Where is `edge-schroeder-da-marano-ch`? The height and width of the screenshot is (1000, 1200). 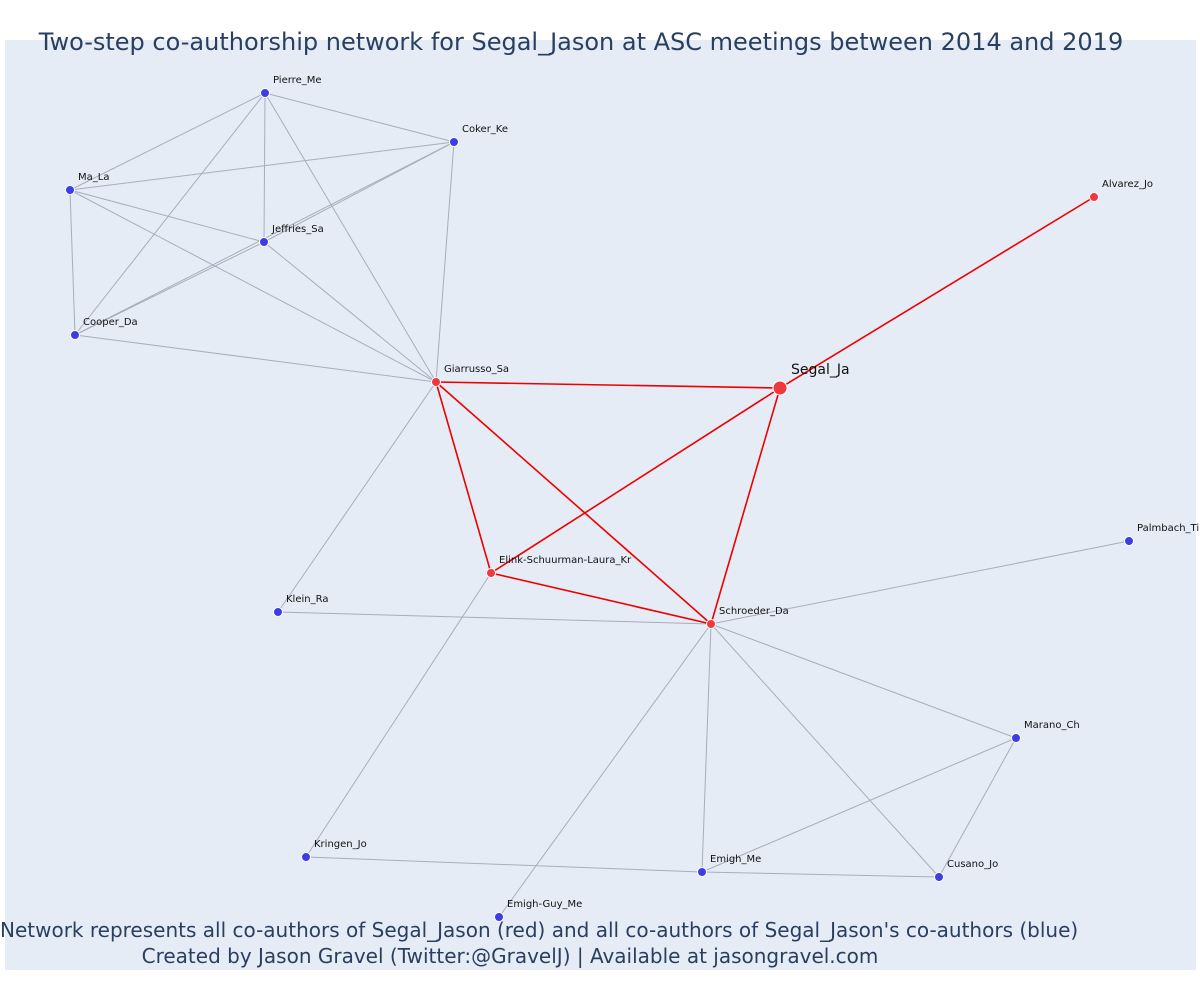 edge-schroeder-da-marano-ch is located at coordinates (863, 681).